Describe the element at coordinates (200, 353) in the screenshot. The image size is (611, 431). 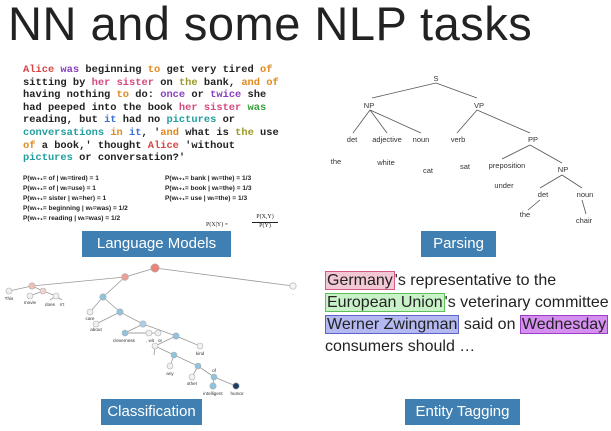
I see `leaf-kind: kind` at that location.